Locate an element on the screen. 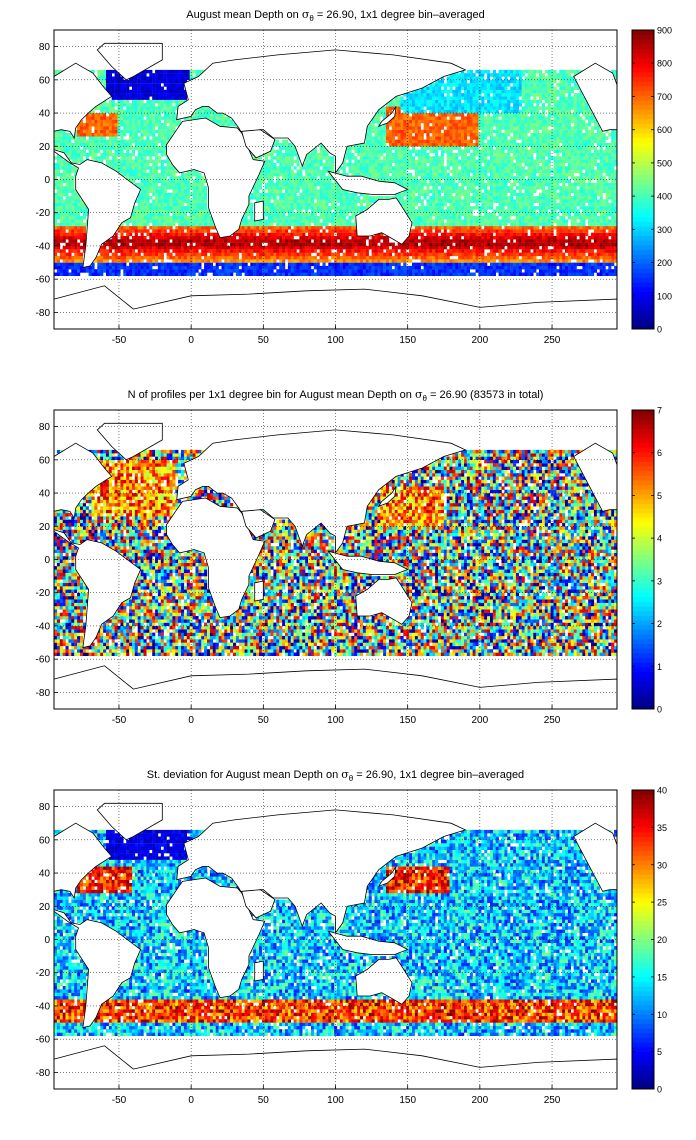 The width and height of the screenshot is (696, 1140). colorbar-tick-label: 6 is located at coordinates (659, 453).